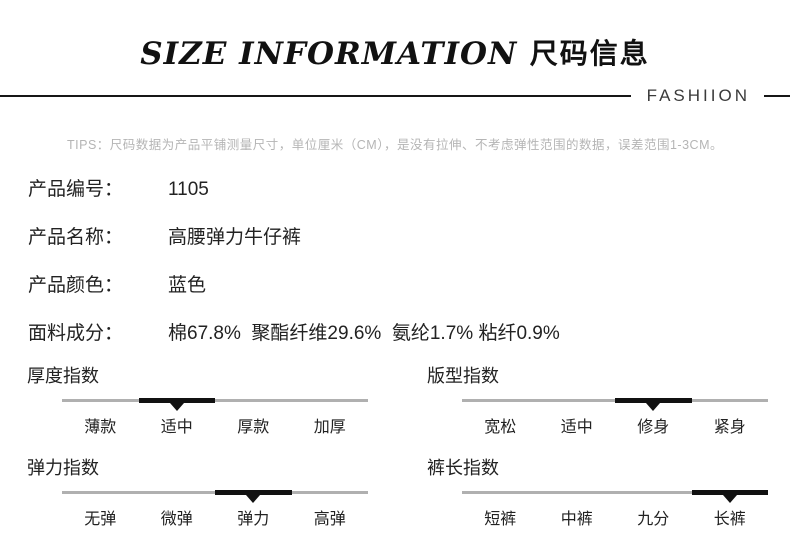  Describe the element at coordinates (215, 517) in the screenshot. I see `slider-labels: 无弹 微弹 弹力 高弹` at that location.